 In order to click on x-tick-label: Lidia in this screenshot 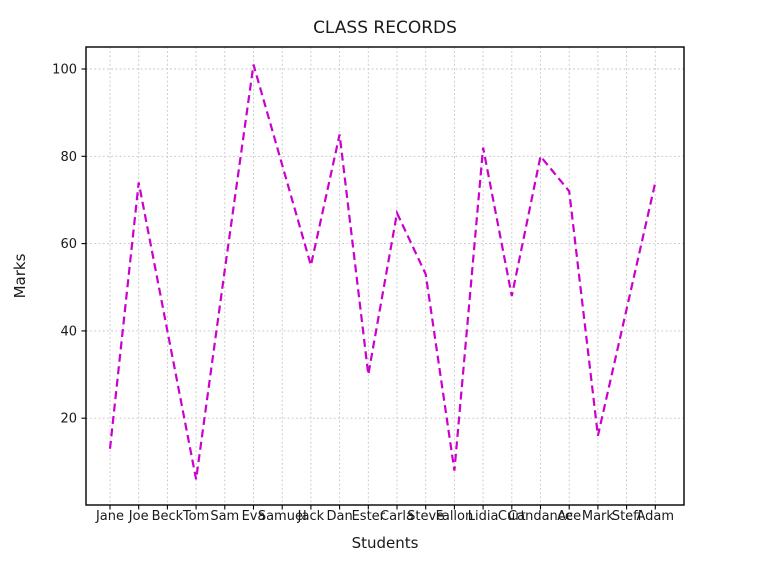, I will do `click(483, 516)`.